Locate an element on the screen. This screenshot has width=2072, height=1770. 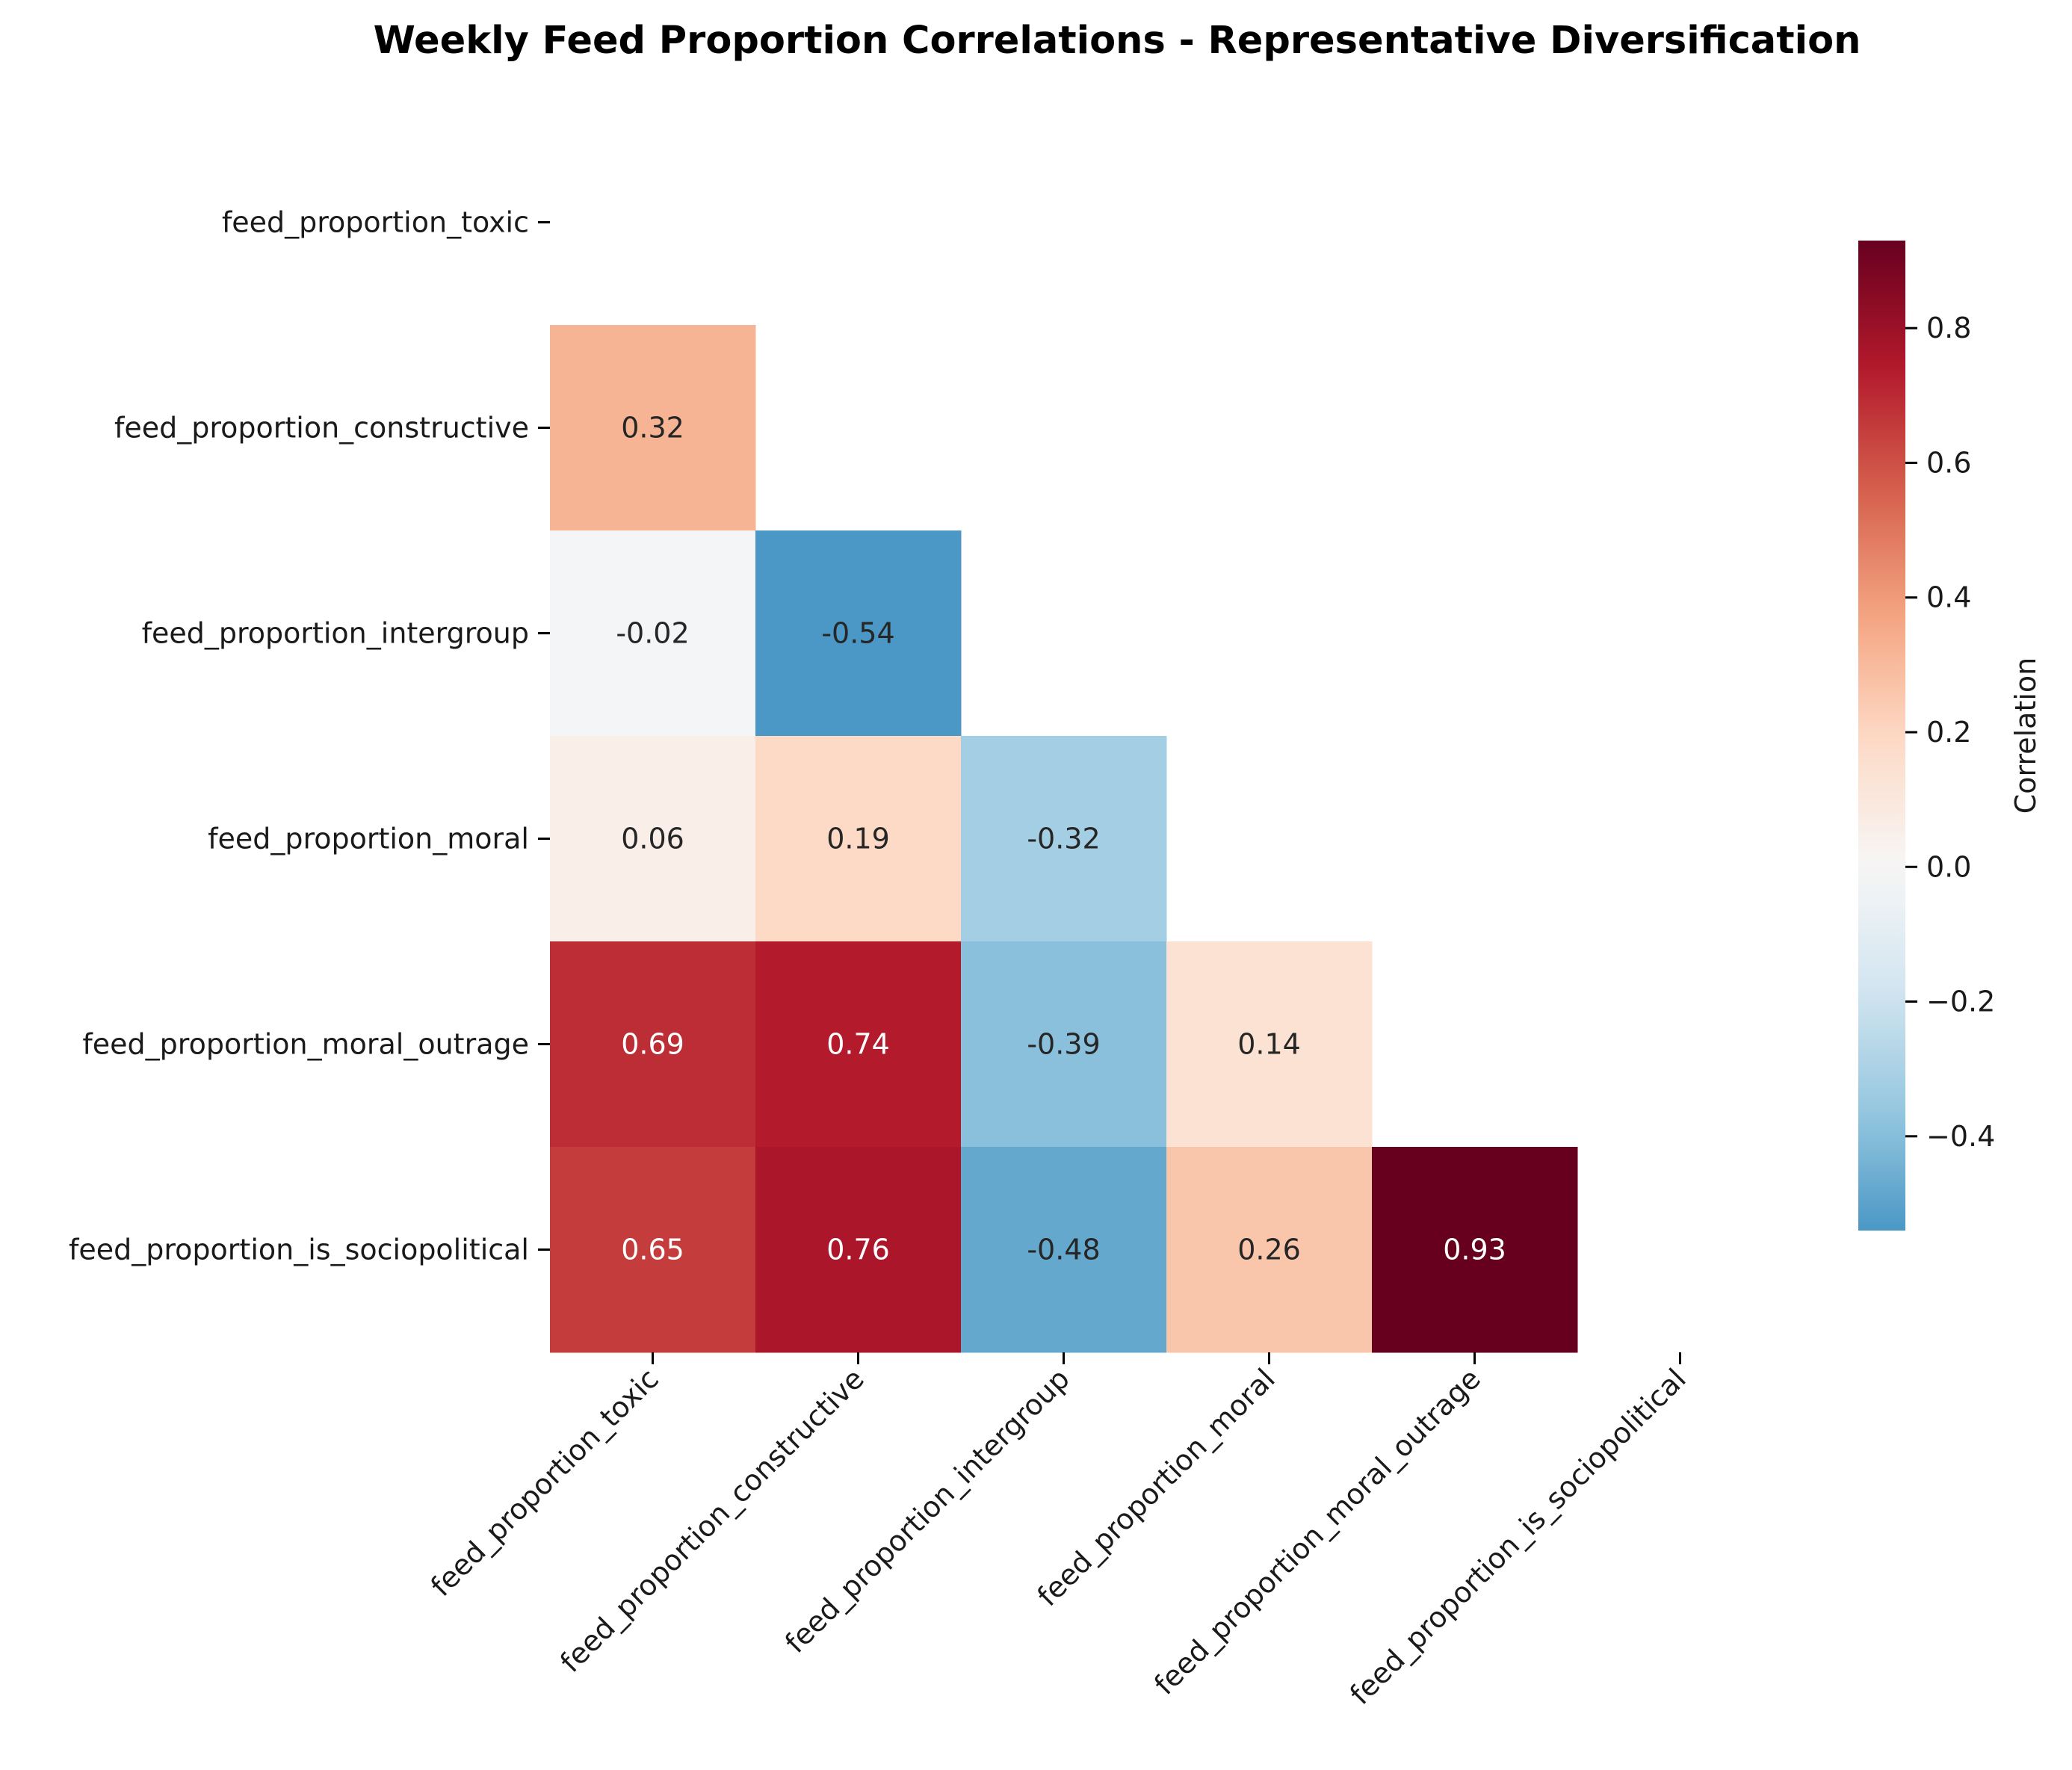
y-tick-label: feed_proportion_toxic is located at coordinates (375, 222).